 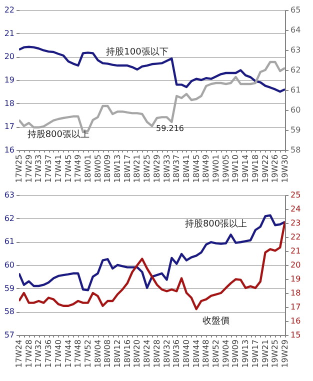 I want to click on x-tick-label: 18W49, so click(x=206, y=168).